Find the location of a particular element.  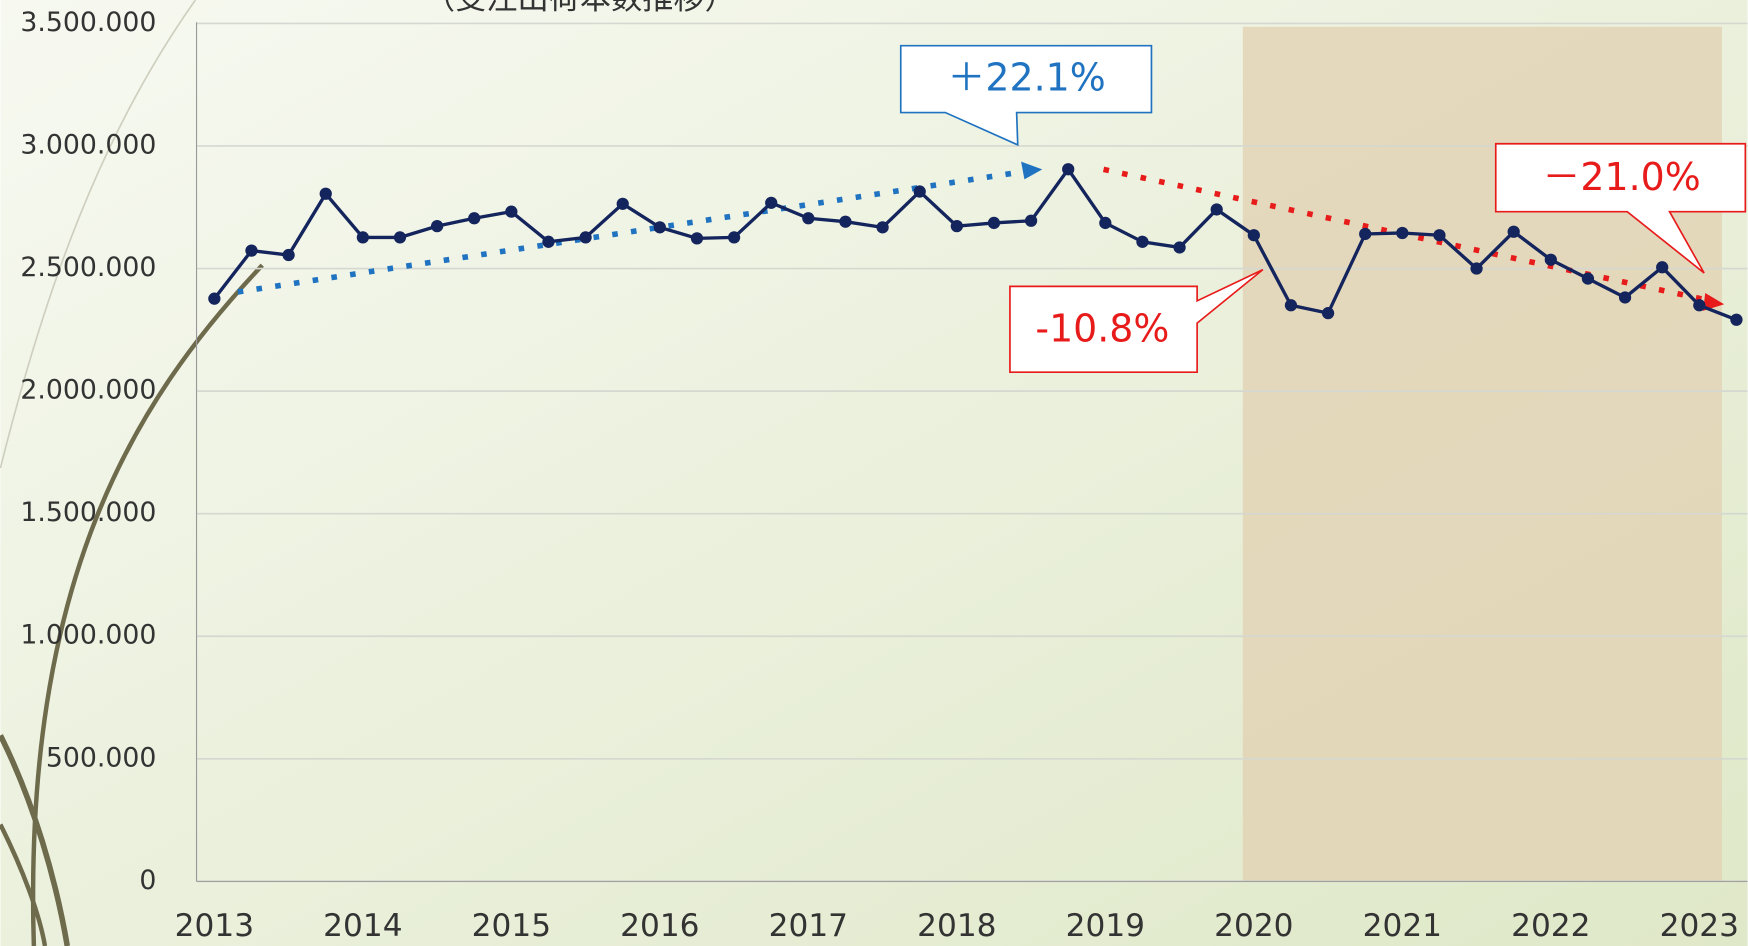

trend-up-head is located at coordinates (1032, 170).